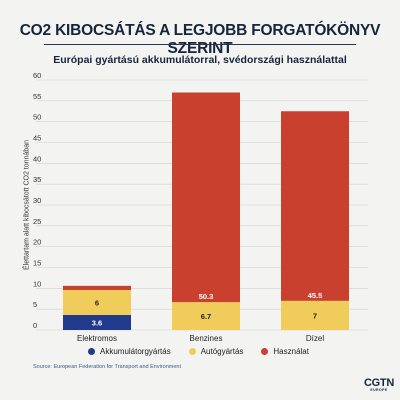  I want to click on y-tick-label: 25, so click(37, 221).